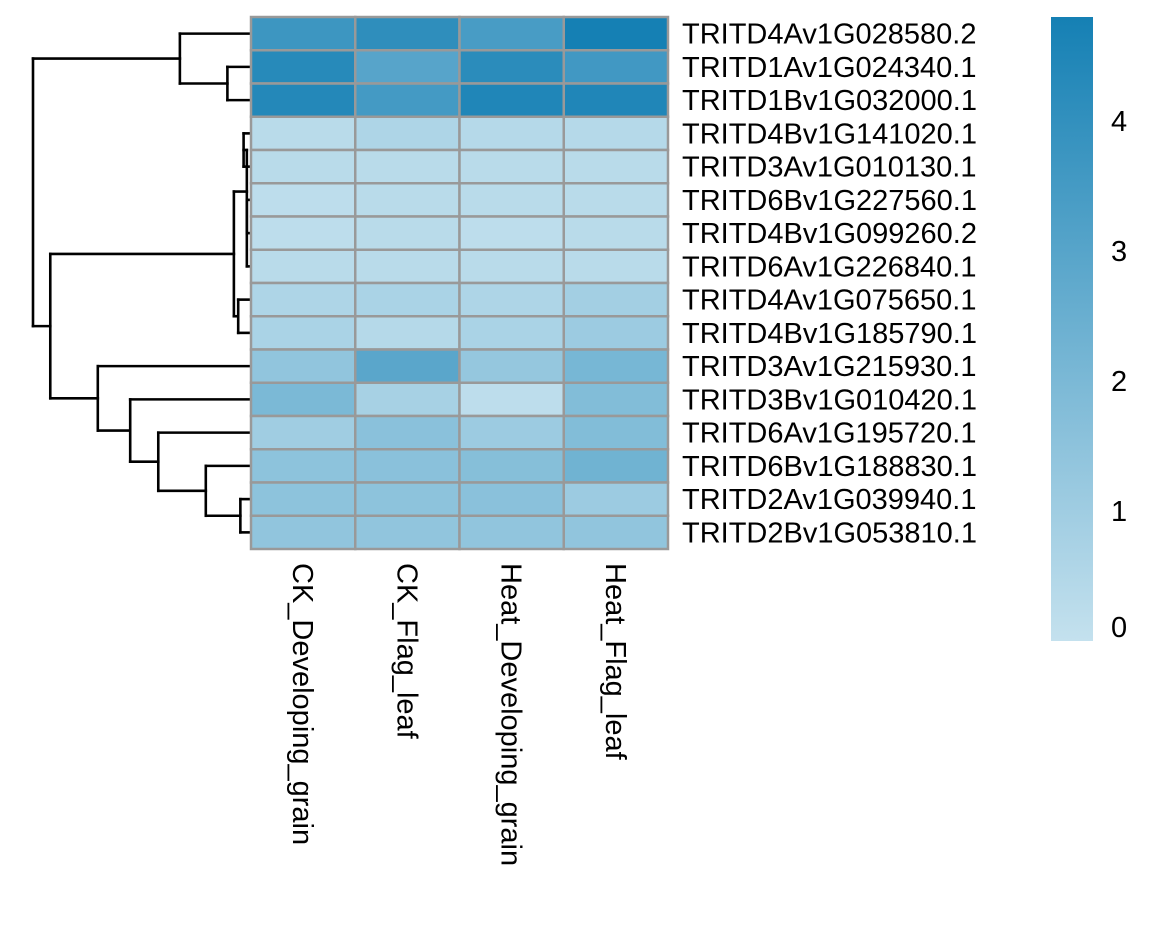 The height and width of the screenshot is (941, 1170). What do you see at coordinates (302, 704) in the screenshot?
I see `column-label: CK_Developing_grain` at bounding box center [302, 704].